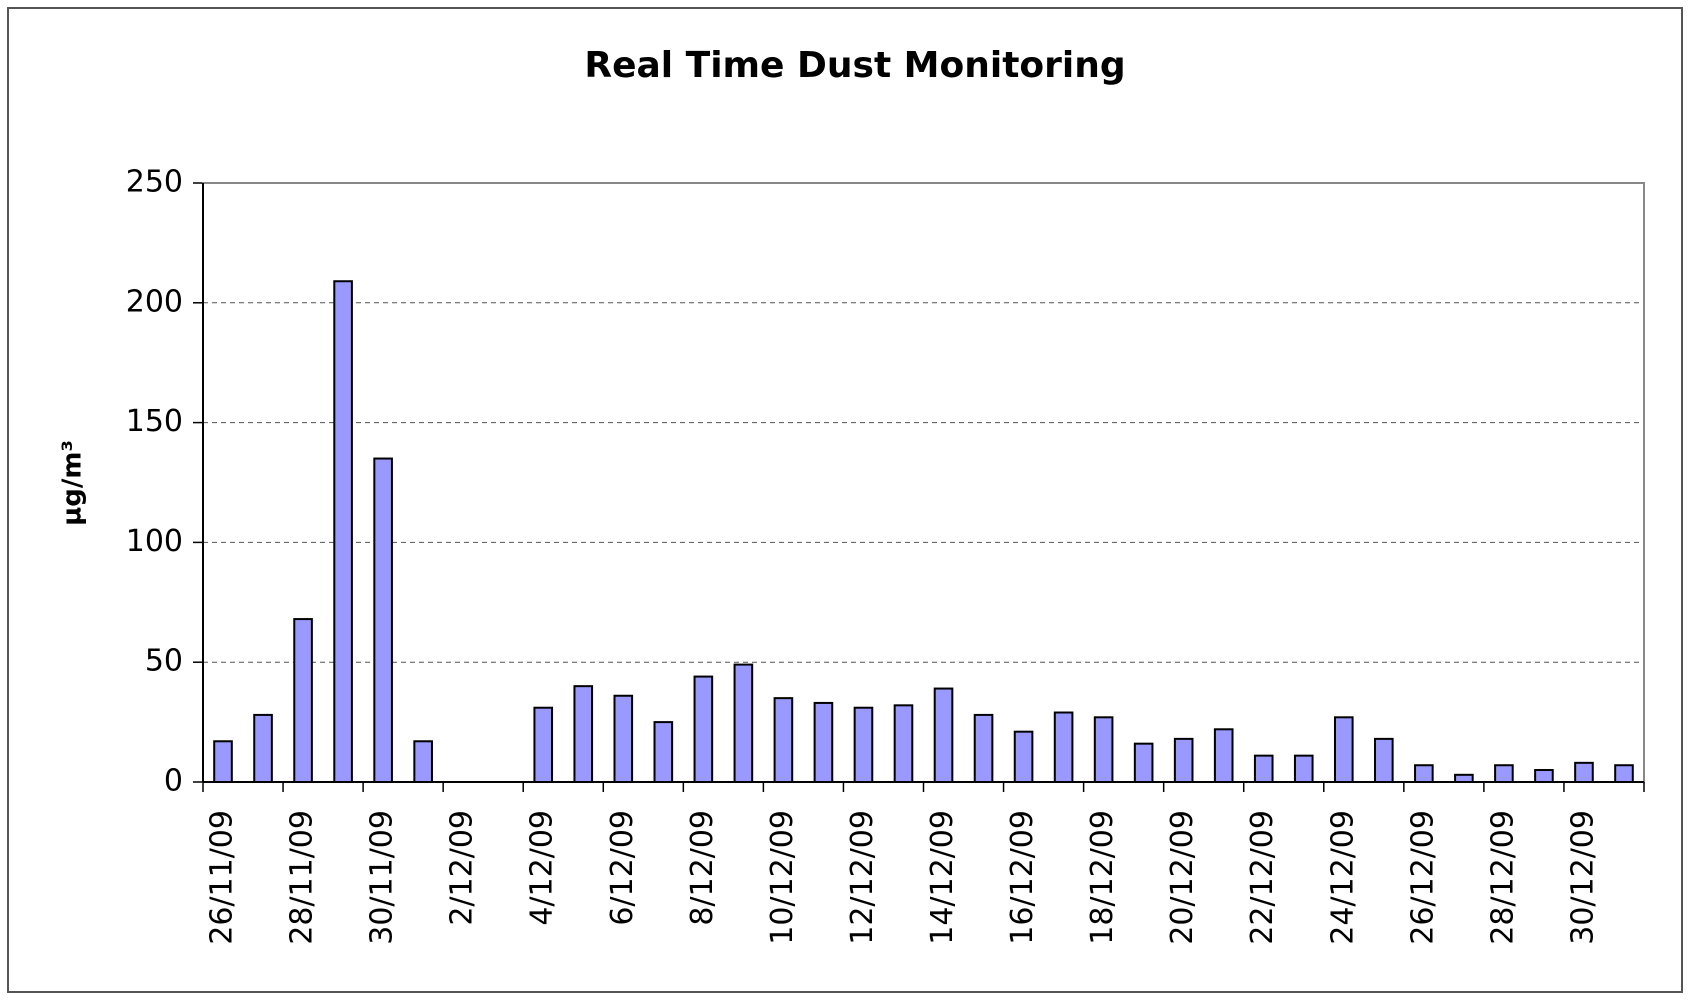 Image resolution: width=1690 pixels, height=1000 pixels. I want to click on y-axis-label: µg/m³, so click(73, 483).